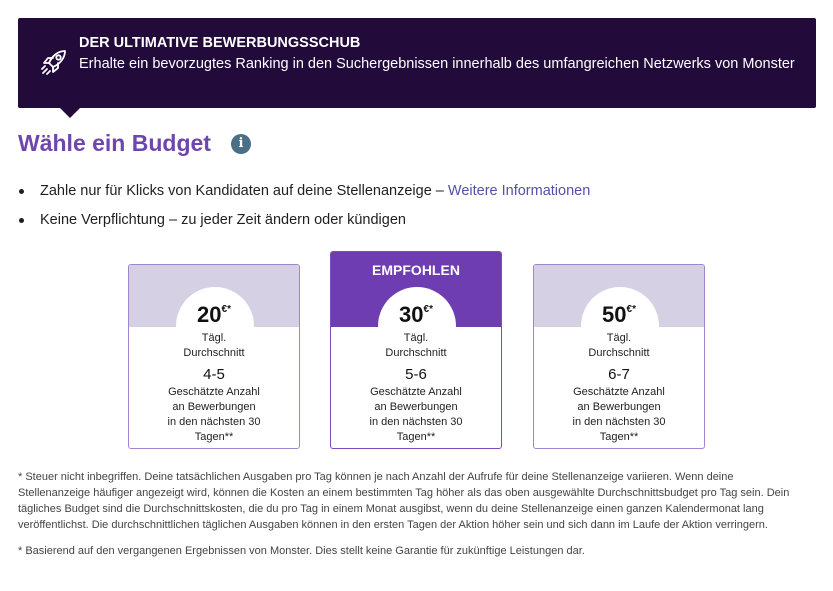  I want to click on price-label: 50€*, so click(619, 315).